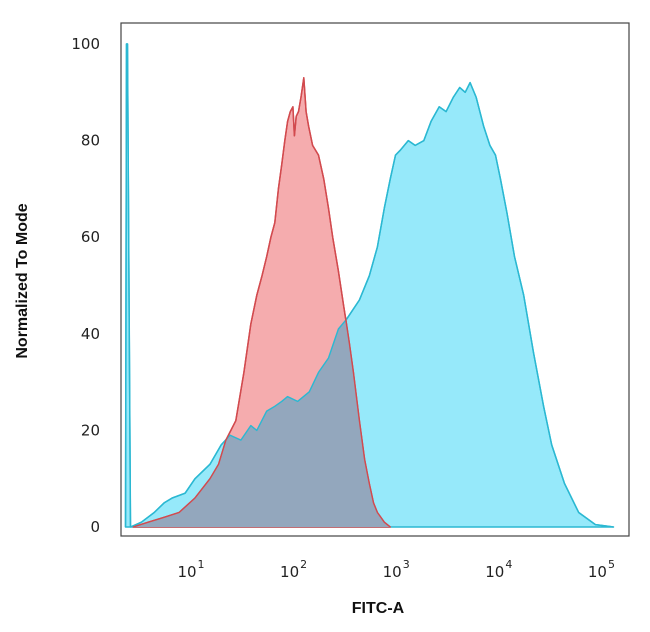 This screenshot has width=650, height=632. What do you see at coordinates (85, 285) in the screenshot?
I see `y-axis-ticks: 0 20 40 60 80 100` at bounding box center [85, 285].